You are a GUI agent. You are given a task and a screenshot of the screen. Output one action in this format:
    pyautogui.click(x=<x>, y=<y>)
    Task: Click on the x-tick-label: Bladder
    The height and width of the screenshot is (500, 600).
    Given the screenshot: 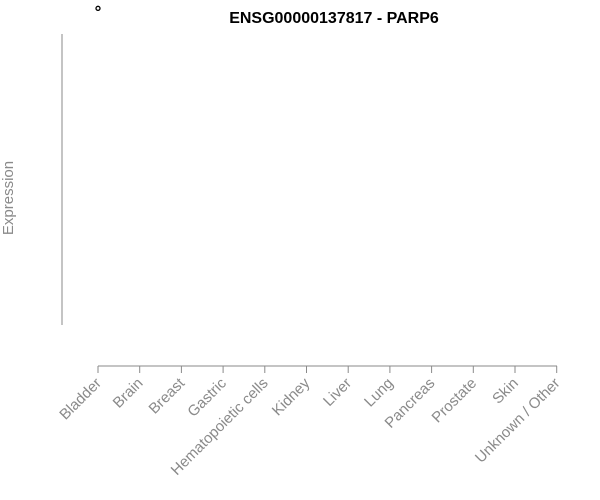 What is the action you would take?
    pyautogui.click(x=80, y=399)
    